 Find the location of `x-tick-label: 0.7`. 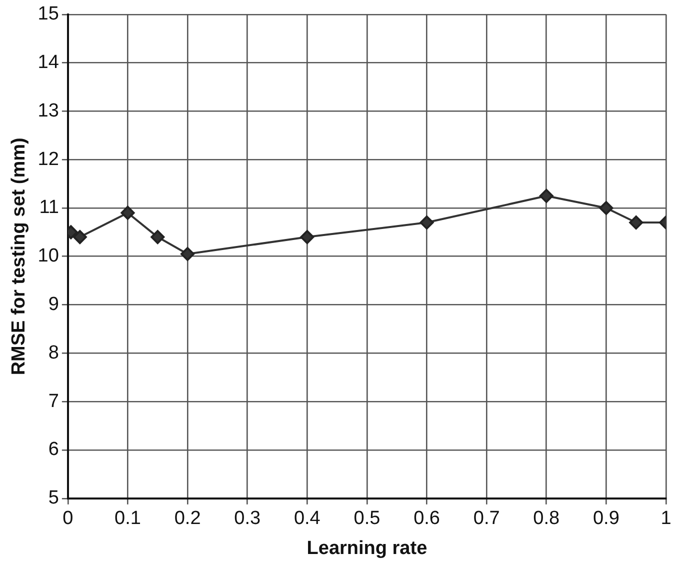

x-tick-label: 0.7 is located at coordinates (486, 519).